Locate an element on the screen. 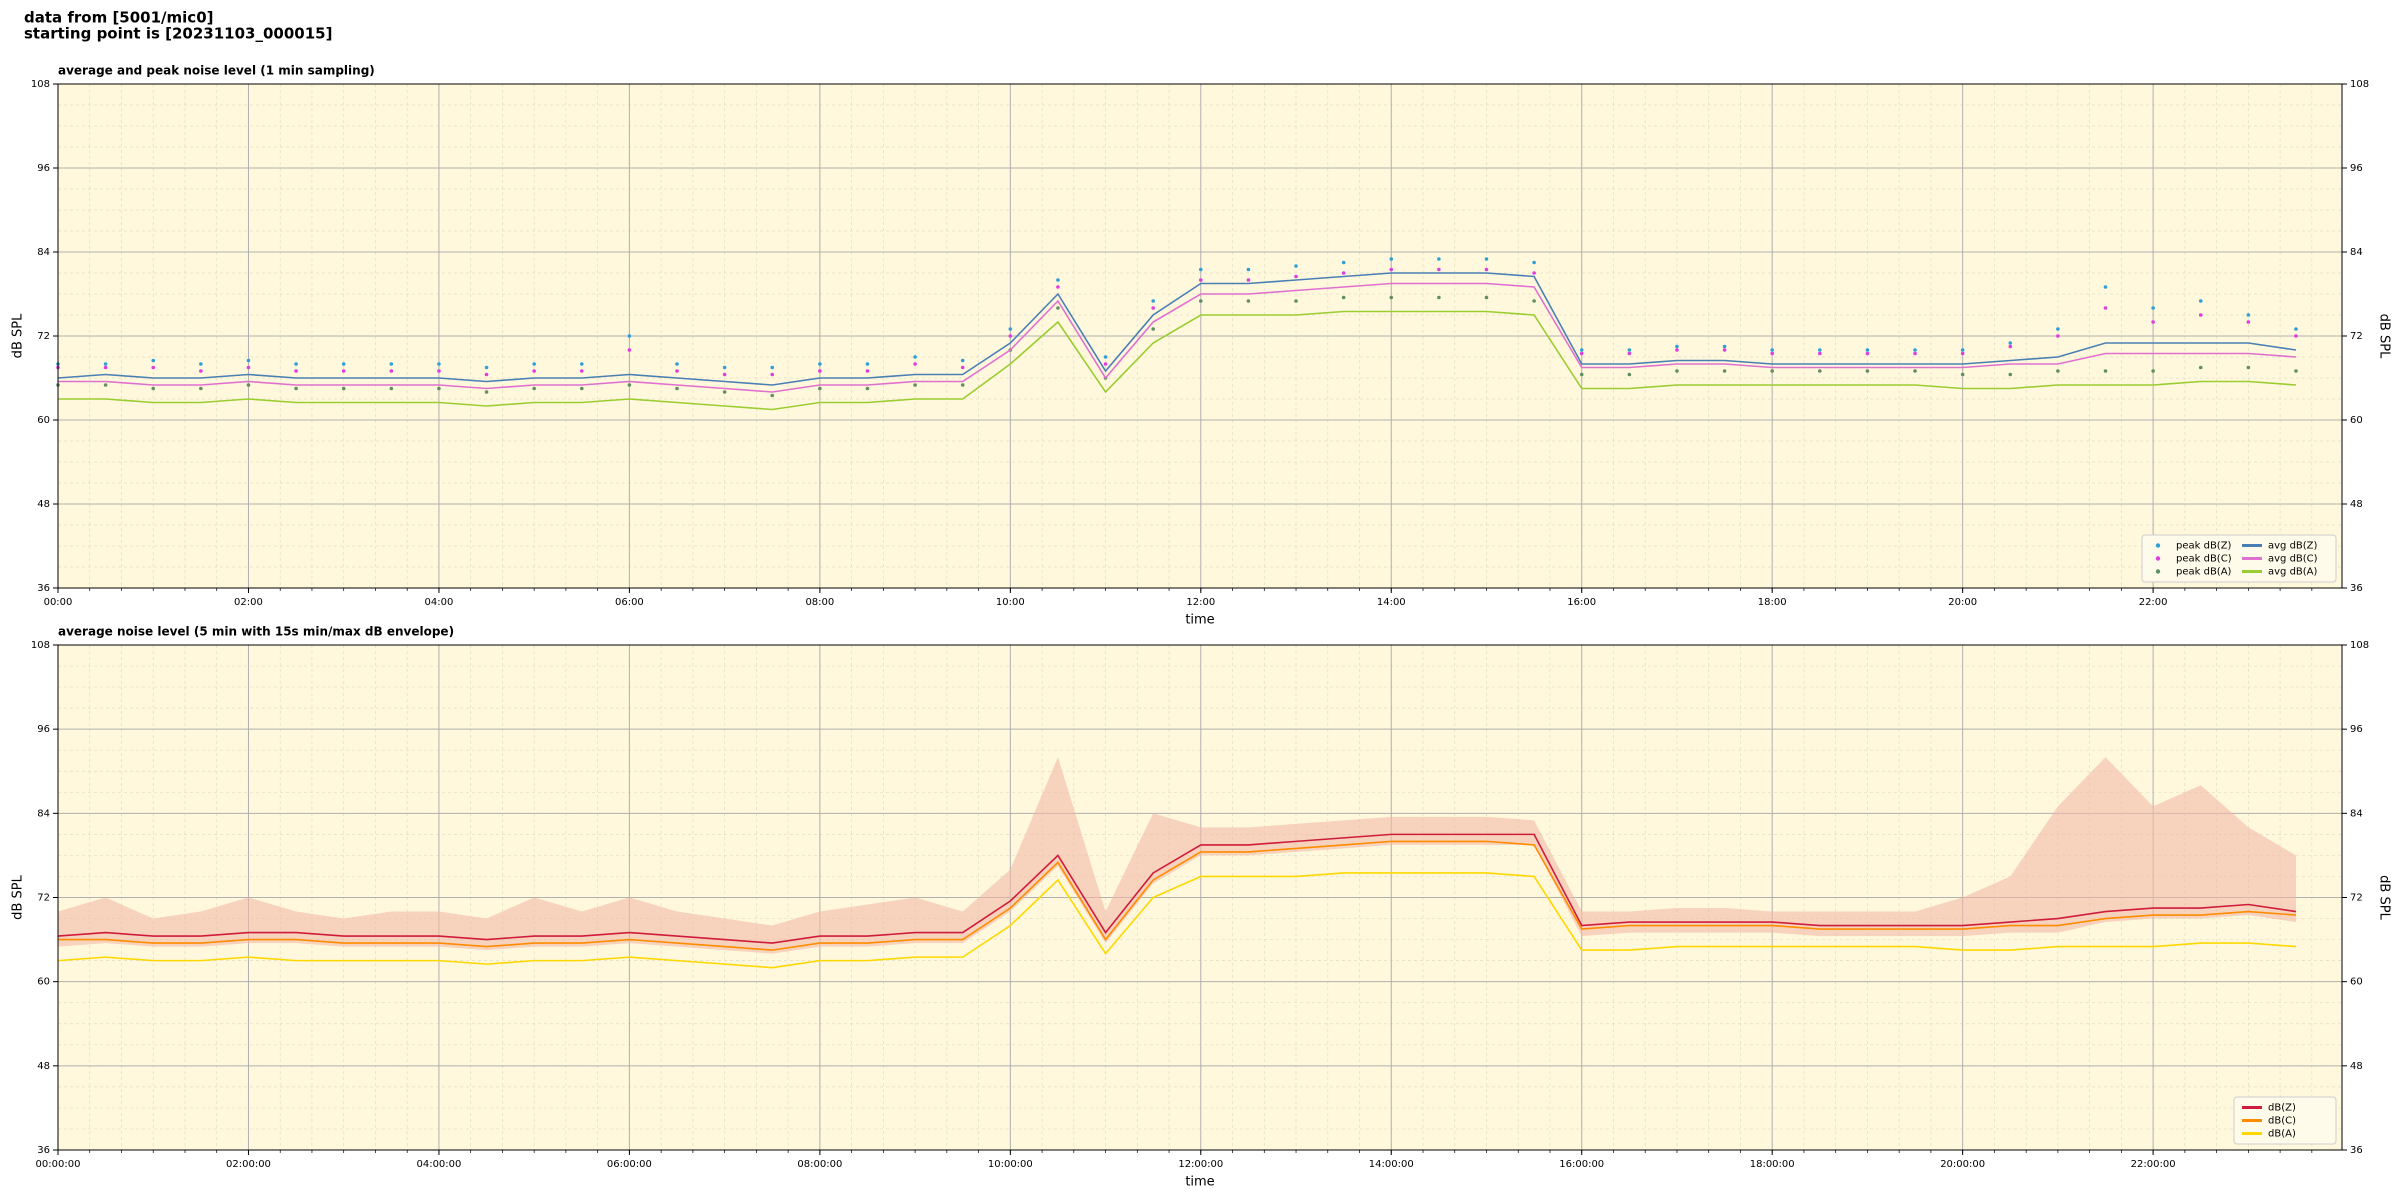  header-line: starting point is [20231103_000015] is located at coordinates (178, 34).